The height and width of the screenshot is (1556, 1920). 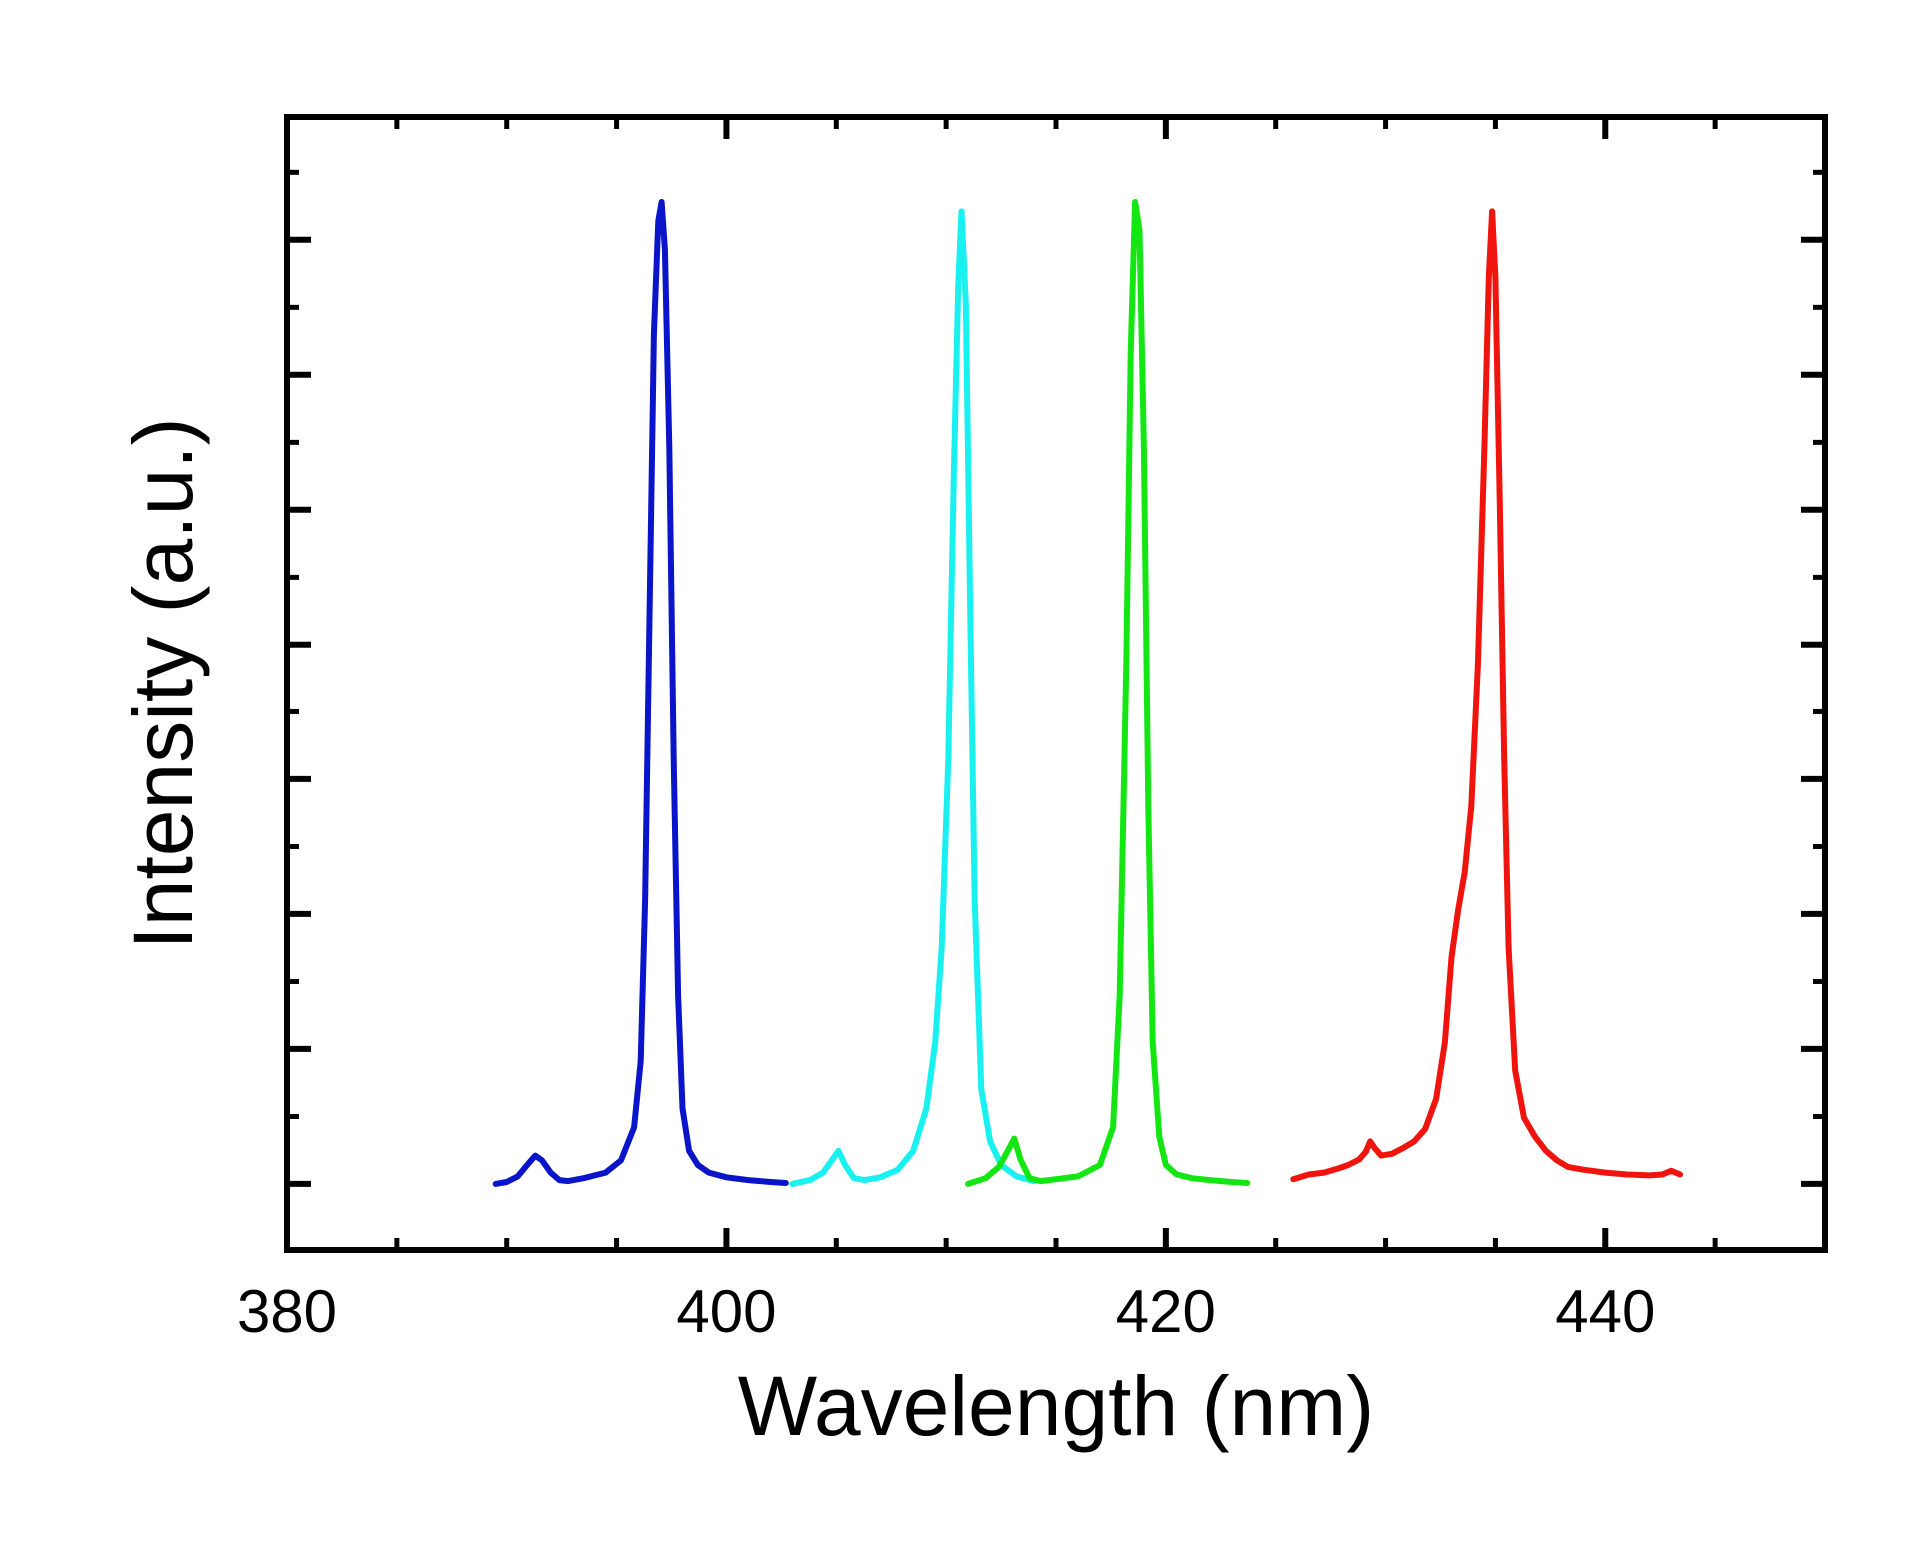 What do you see at coordinates (1166, 1311) in the screenshot?
I see `x-tick-label: 420` at bounding box center [1166, 1311].